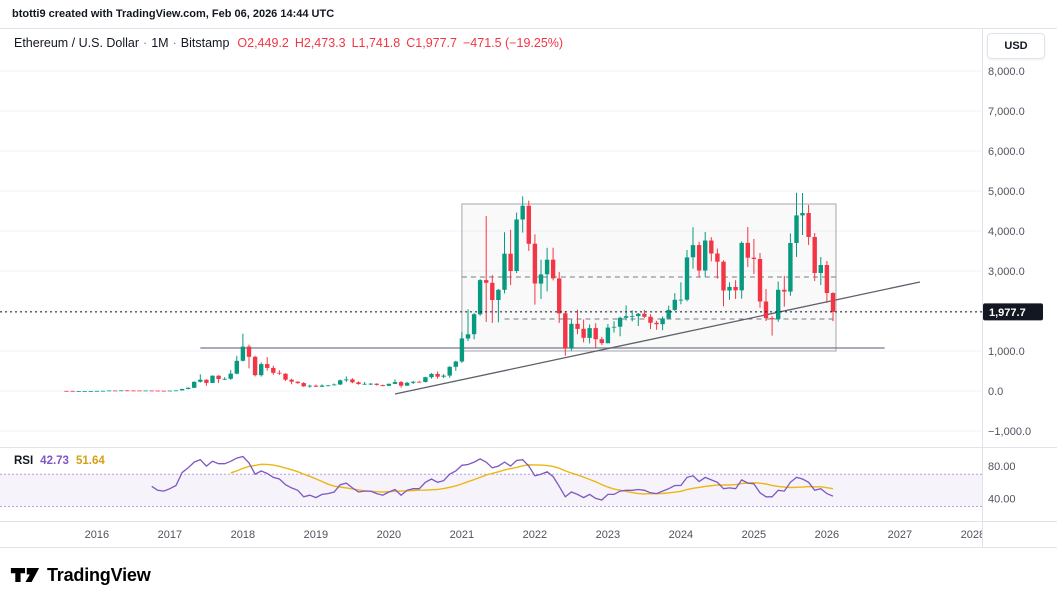 This screenshot has height=609, width=1057. I want to click on rsi-title: RSI, so click(24, 461).